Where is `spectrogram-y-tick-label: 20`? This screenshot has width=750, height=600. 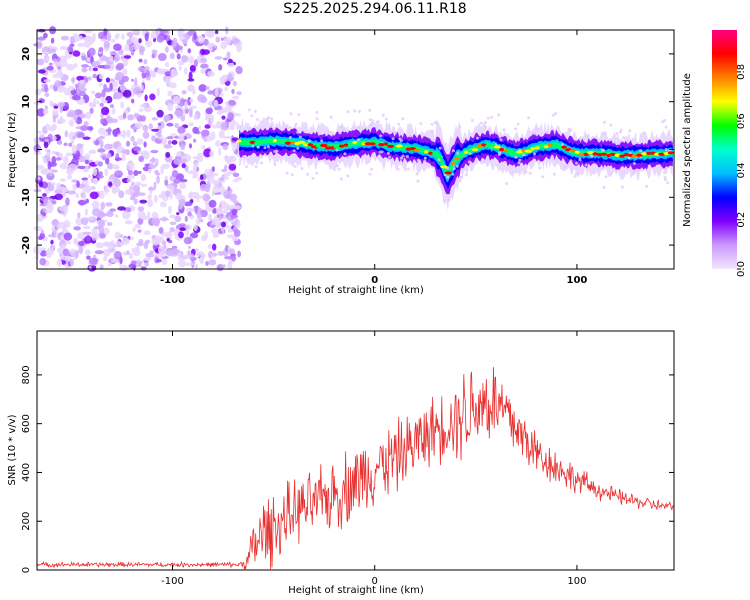
spectrogram-y-tick-label: 20 is located at coordinates (26, 54).